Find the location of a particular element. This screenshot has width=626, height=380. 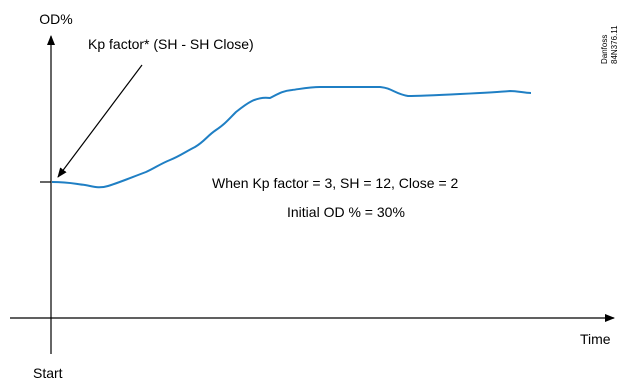

initial-od-text: Initial OD % = 30% is located at coordinates (346, 212).